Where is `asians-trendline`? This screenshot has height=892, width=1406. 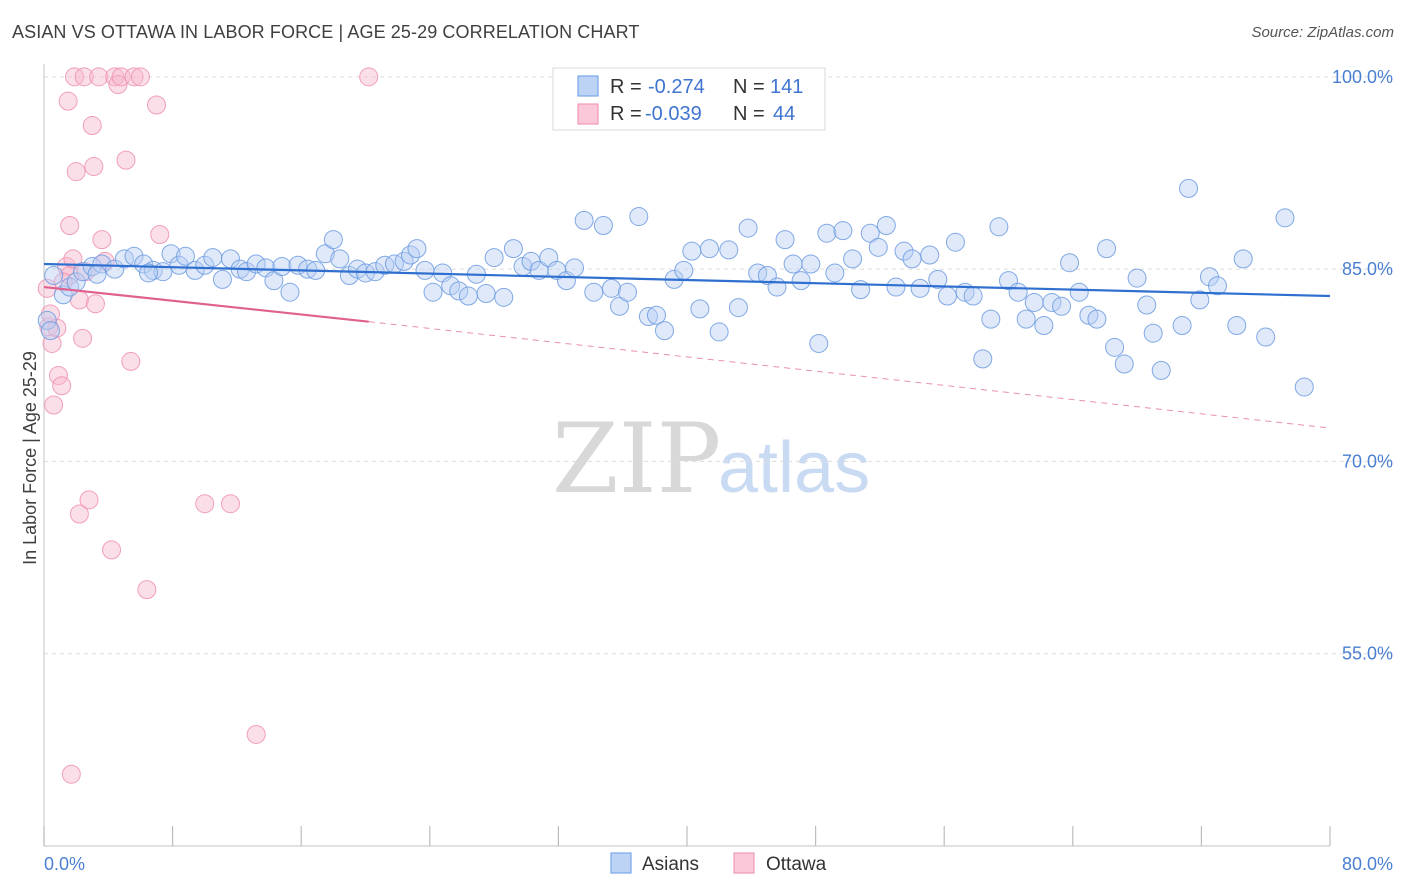
asians-trendline is located at coordinates (687, 280).